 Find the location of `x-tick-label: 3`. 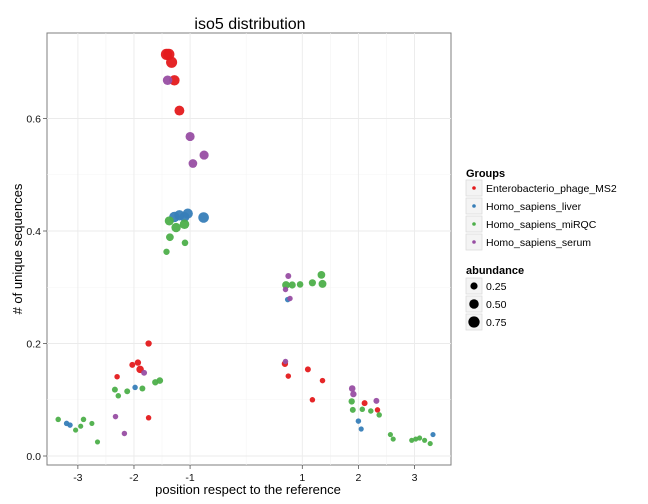

x-tick-label: 3 is located at coordinates (415, 478).